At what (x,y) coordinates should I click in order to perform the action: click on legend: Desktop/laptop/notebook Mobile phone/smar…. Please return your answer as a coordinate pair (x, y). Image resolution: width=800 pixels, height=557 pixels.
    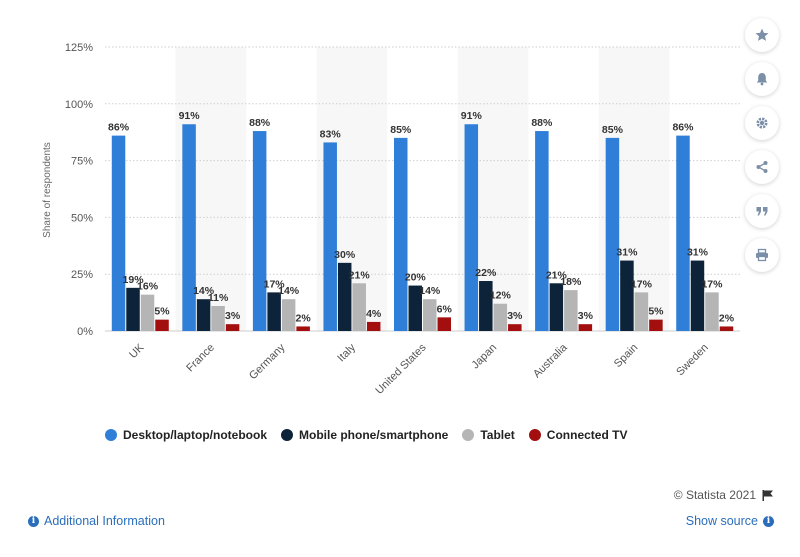
    Looking at the image, I should click on (366, 435).